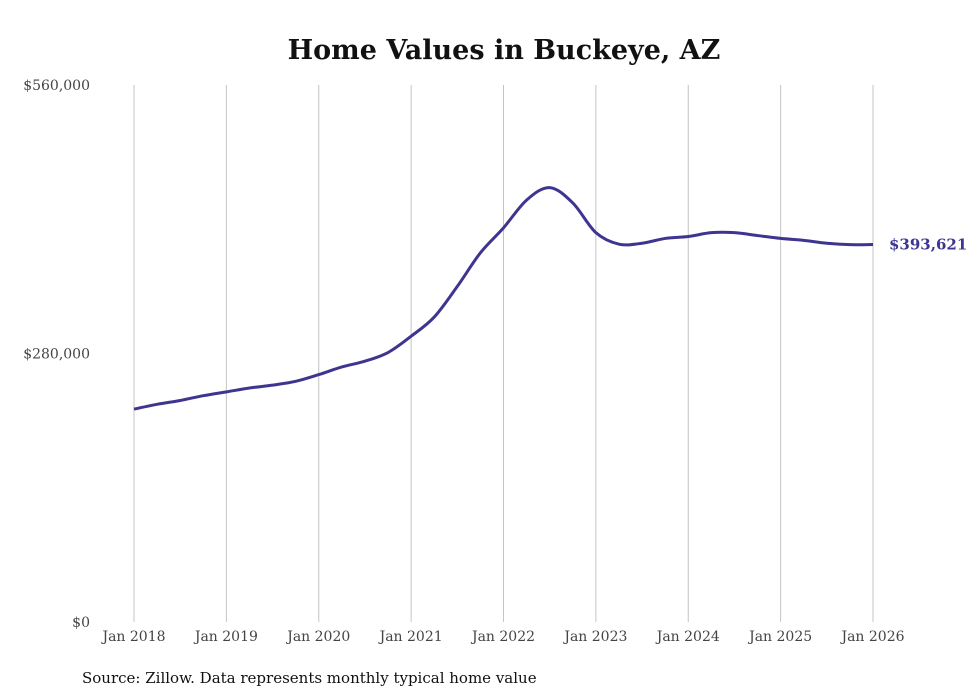  Describe the element at coordinates (928, 245) in the screenshot. I see `end-value-label: $393,621` at that location.